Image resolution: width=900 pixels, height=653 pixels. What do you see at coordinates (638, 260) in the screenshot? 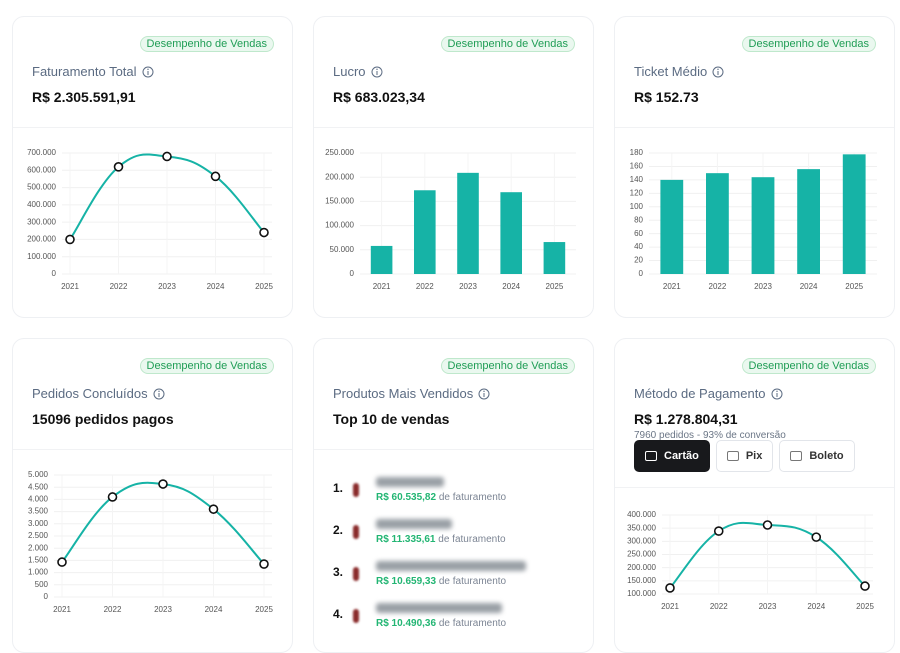
I see `y-tick-label: 20` at bounding box center [638, 260].